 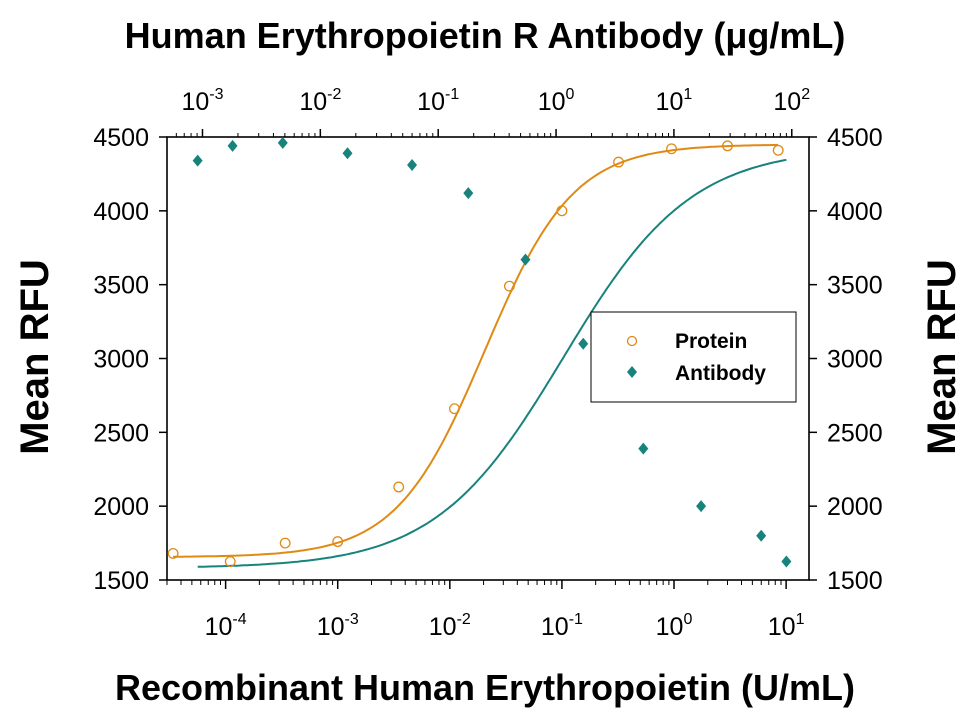 What do you see at coordinates (800, 619) in the screenshot?
I see `x-bottom-tick-label-exponent: 1` at bounding box center [800, 619].